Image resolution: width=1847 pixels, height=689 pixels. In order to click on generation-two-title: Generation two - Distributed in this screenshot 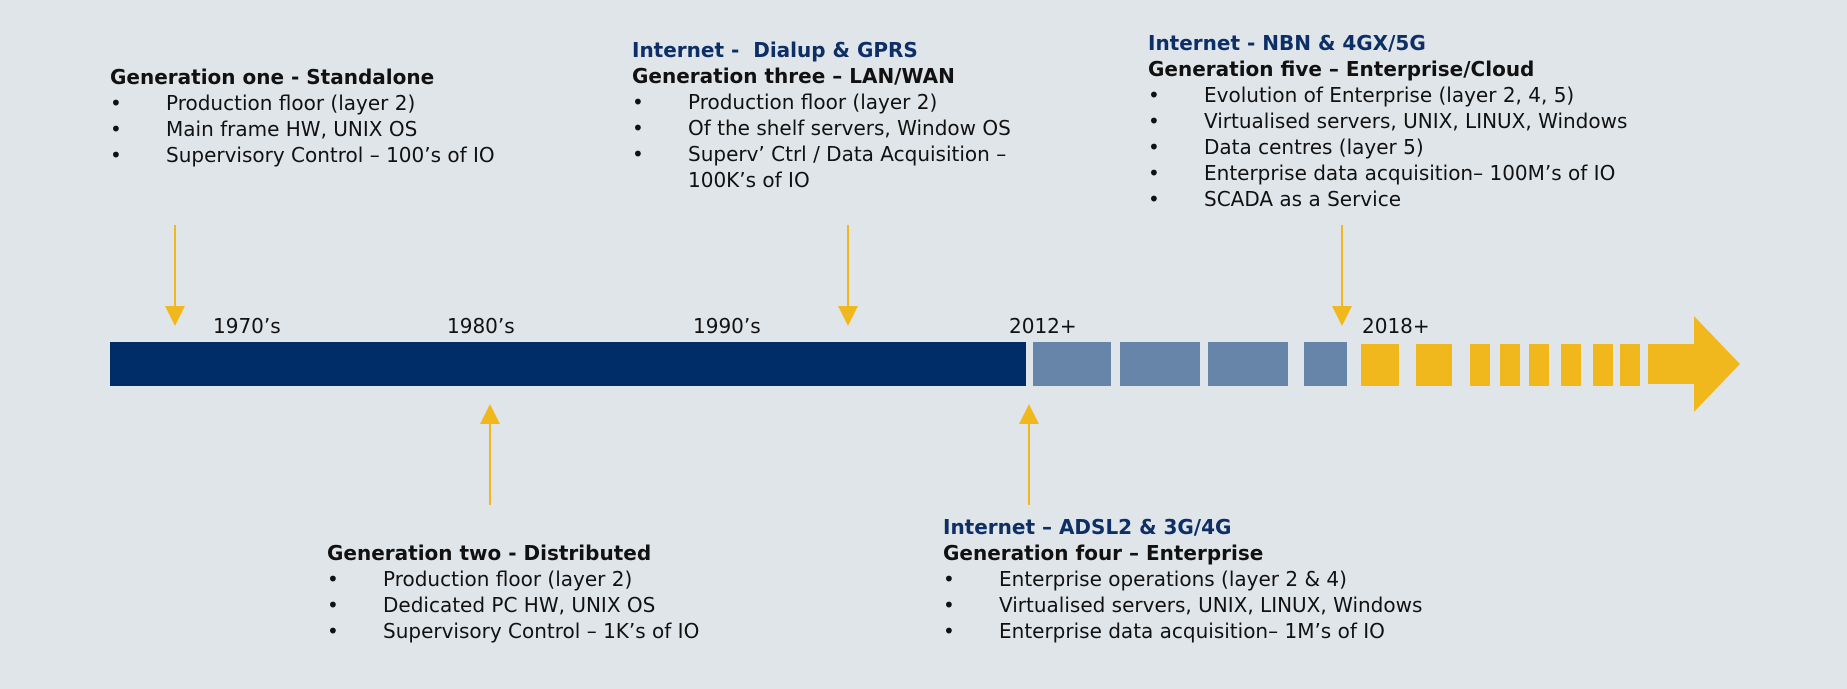, I will do `click(489, 553)`.